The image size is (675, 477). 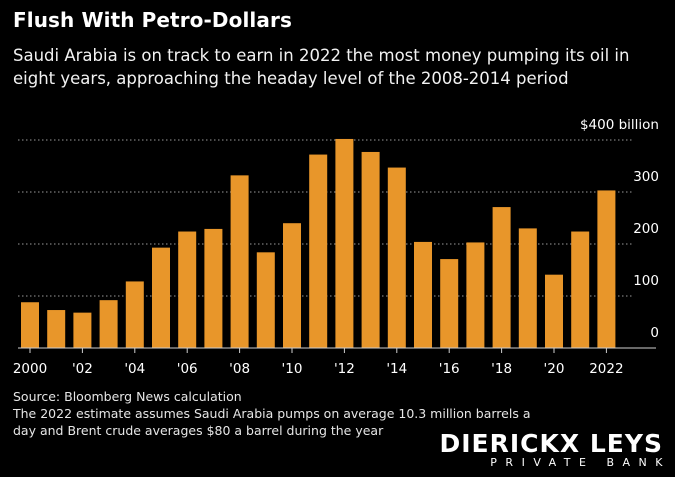 What do you see at coordinates (606, 269) in the screenshot?
I see `bar-2022` at bounding box center [606, 269].